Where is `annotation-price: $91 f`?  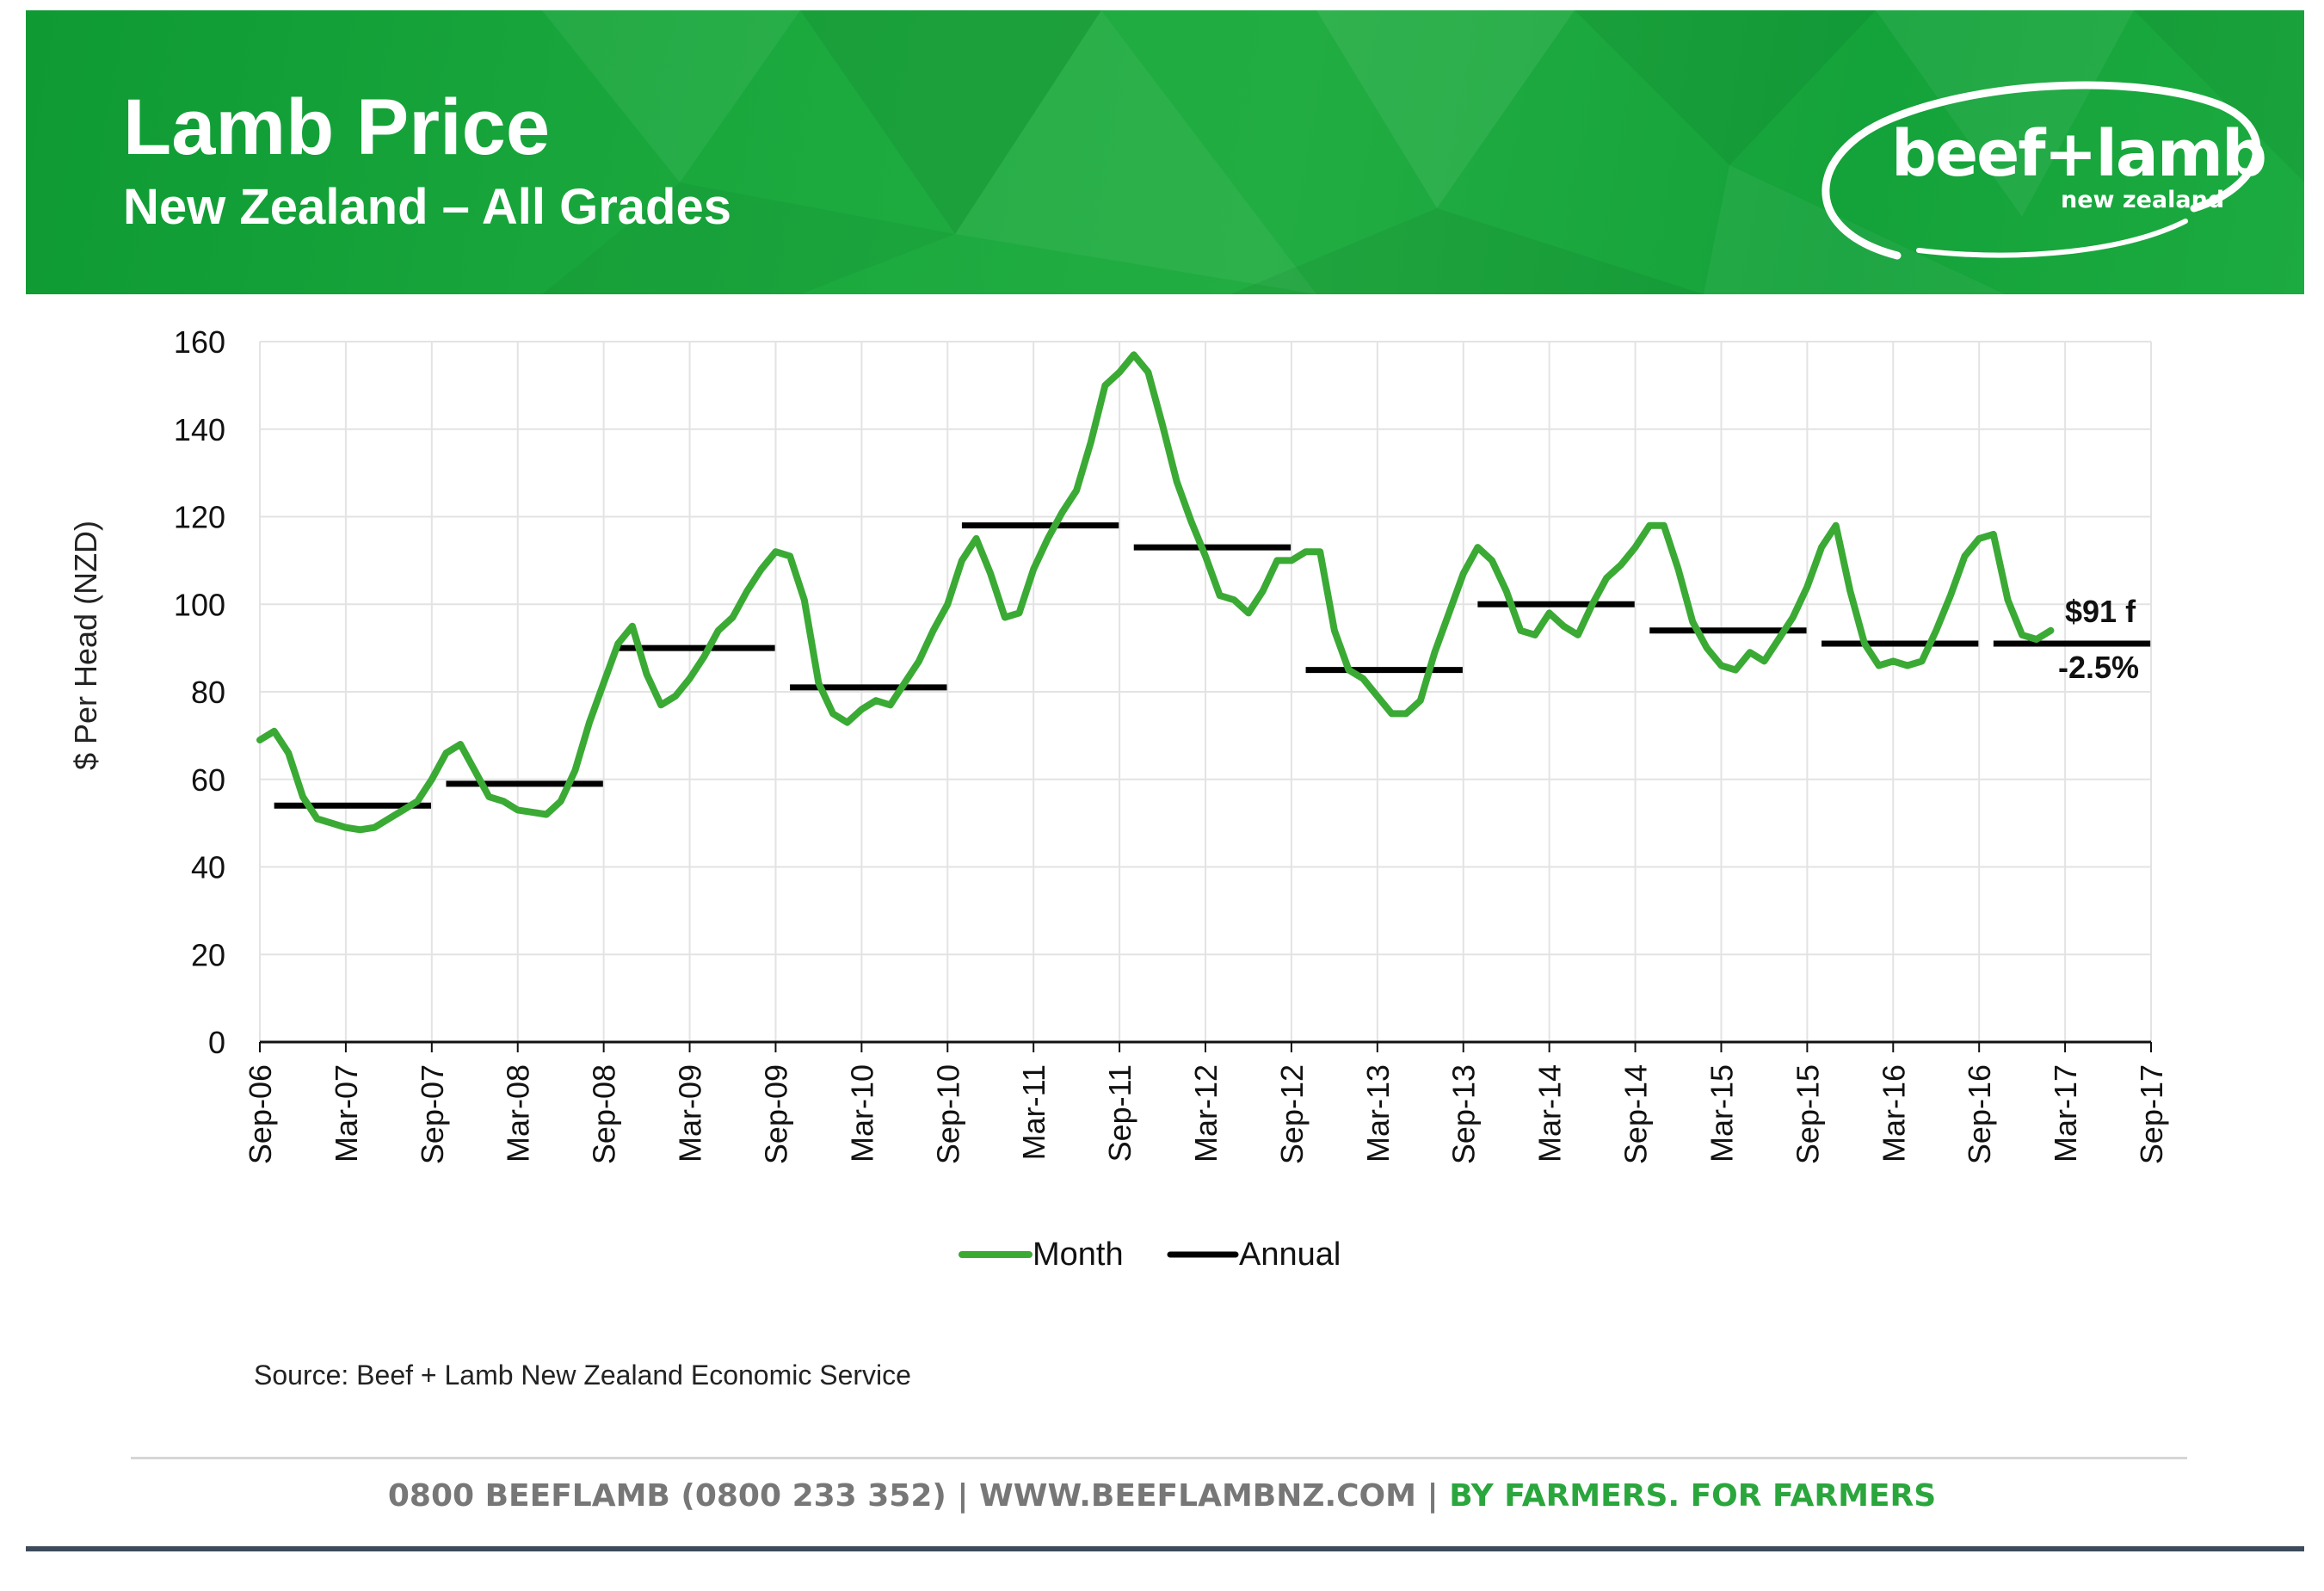 annotation-price: $91 f is located at coordinates (2100, 611).